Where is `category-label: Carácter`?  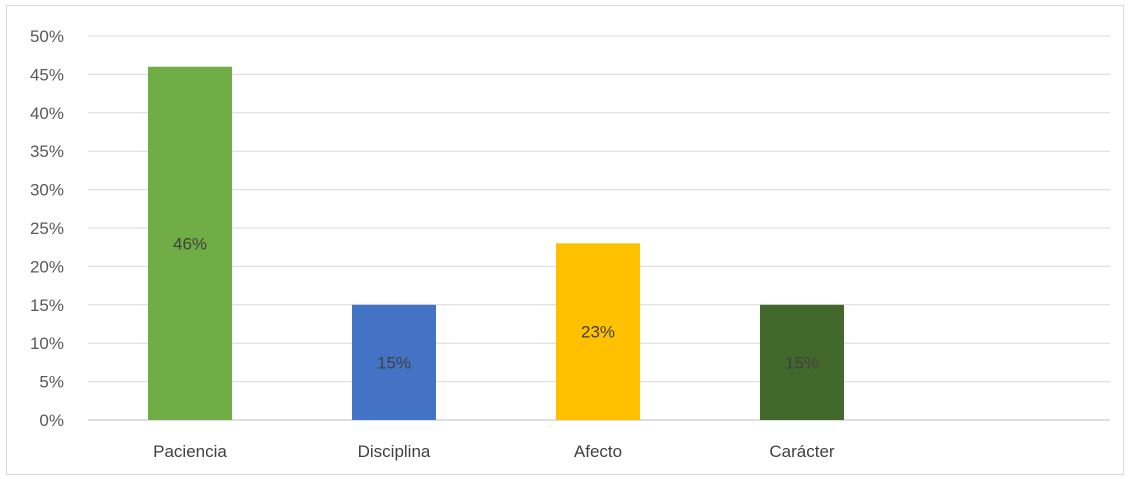 category-label: Carácter is located at coordinates (802, 451).